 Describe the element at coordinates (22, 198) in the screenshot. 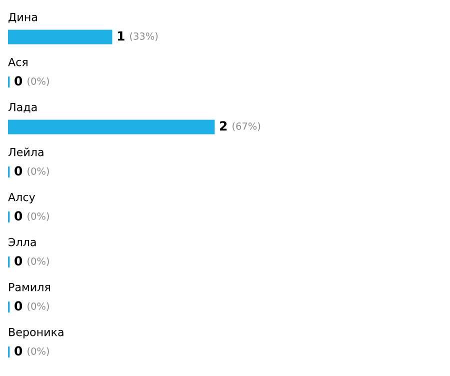

I see `y-tick-label: Алсу` at that location.